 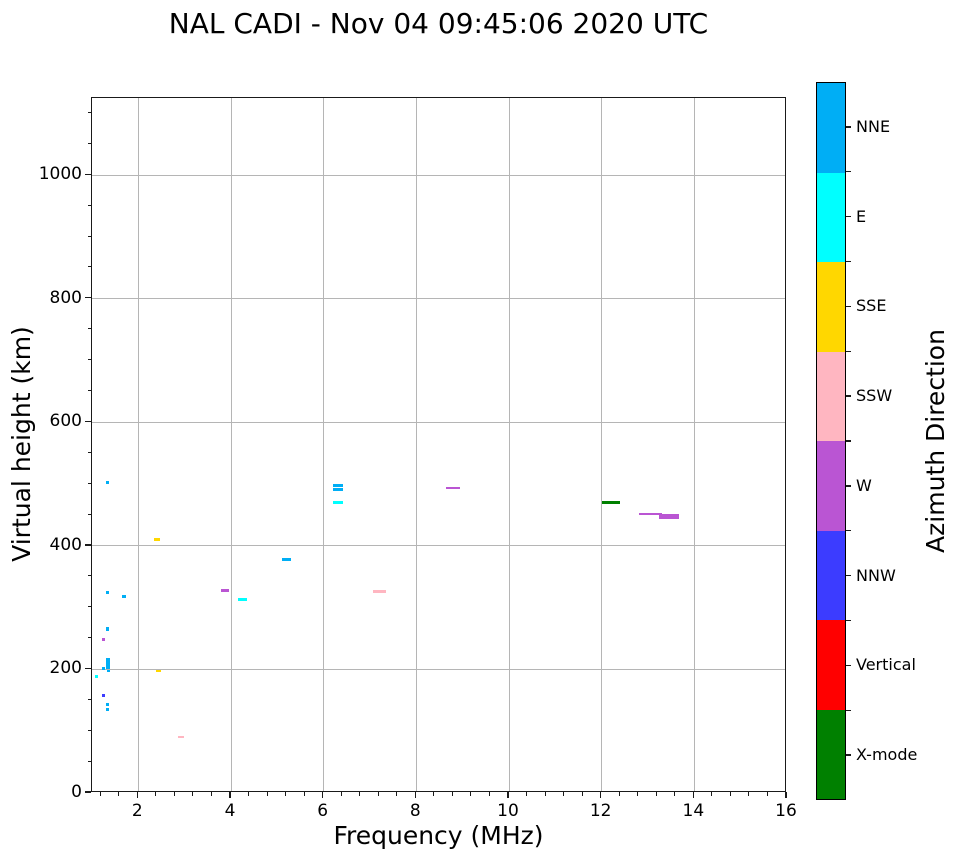 What do you see at coordinates (60, 174) in the screenshot?
I see `y-tick-label-1000: 1000` at bounding box center [60, 174].